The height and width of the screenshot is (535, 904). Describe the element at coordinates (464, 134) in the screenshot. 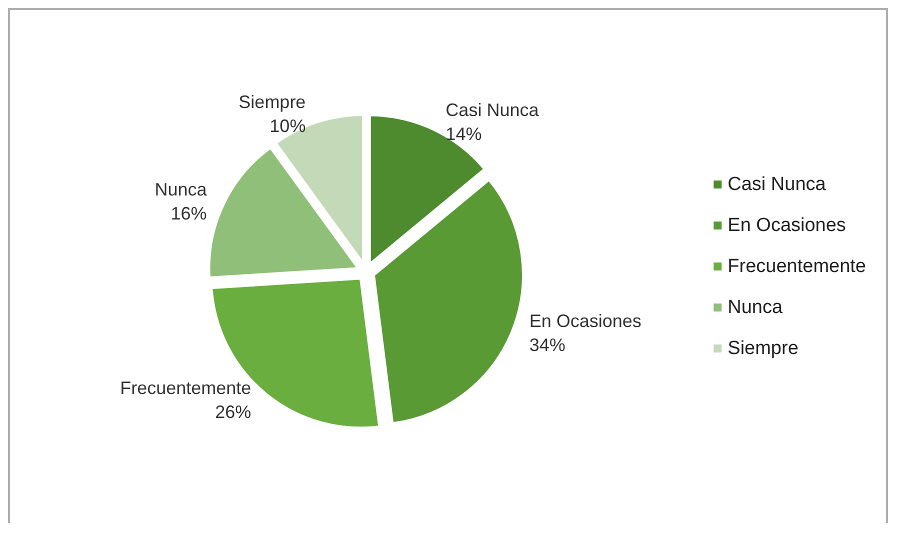

I see `data-label: 14%` at that location.